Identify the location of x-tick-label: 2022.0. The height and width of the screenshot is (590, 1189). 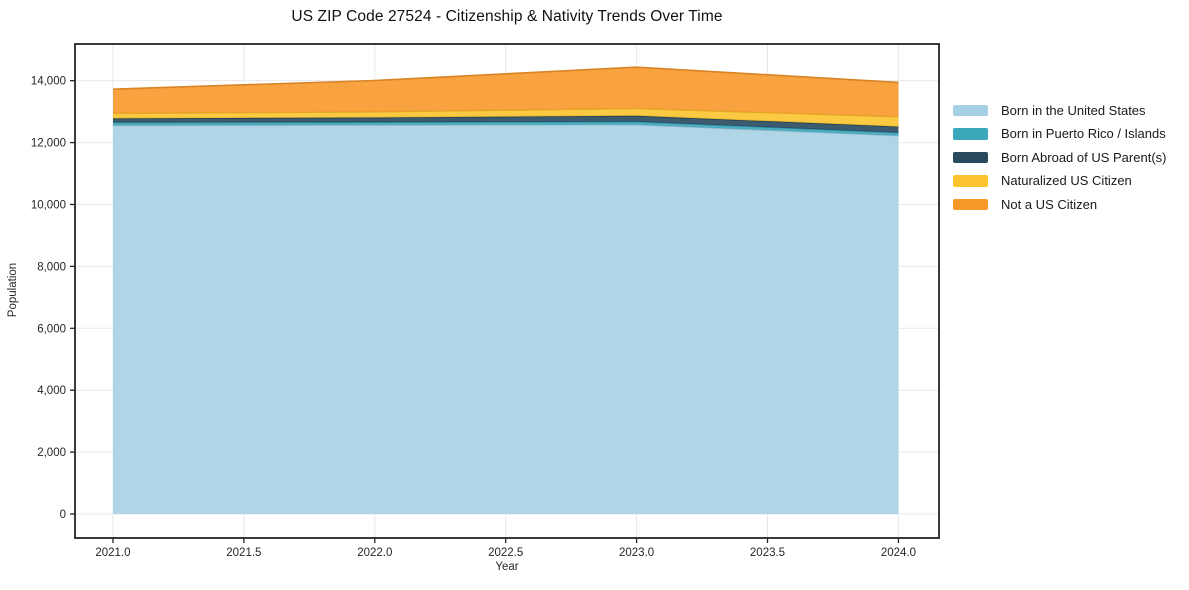
(374, 553).